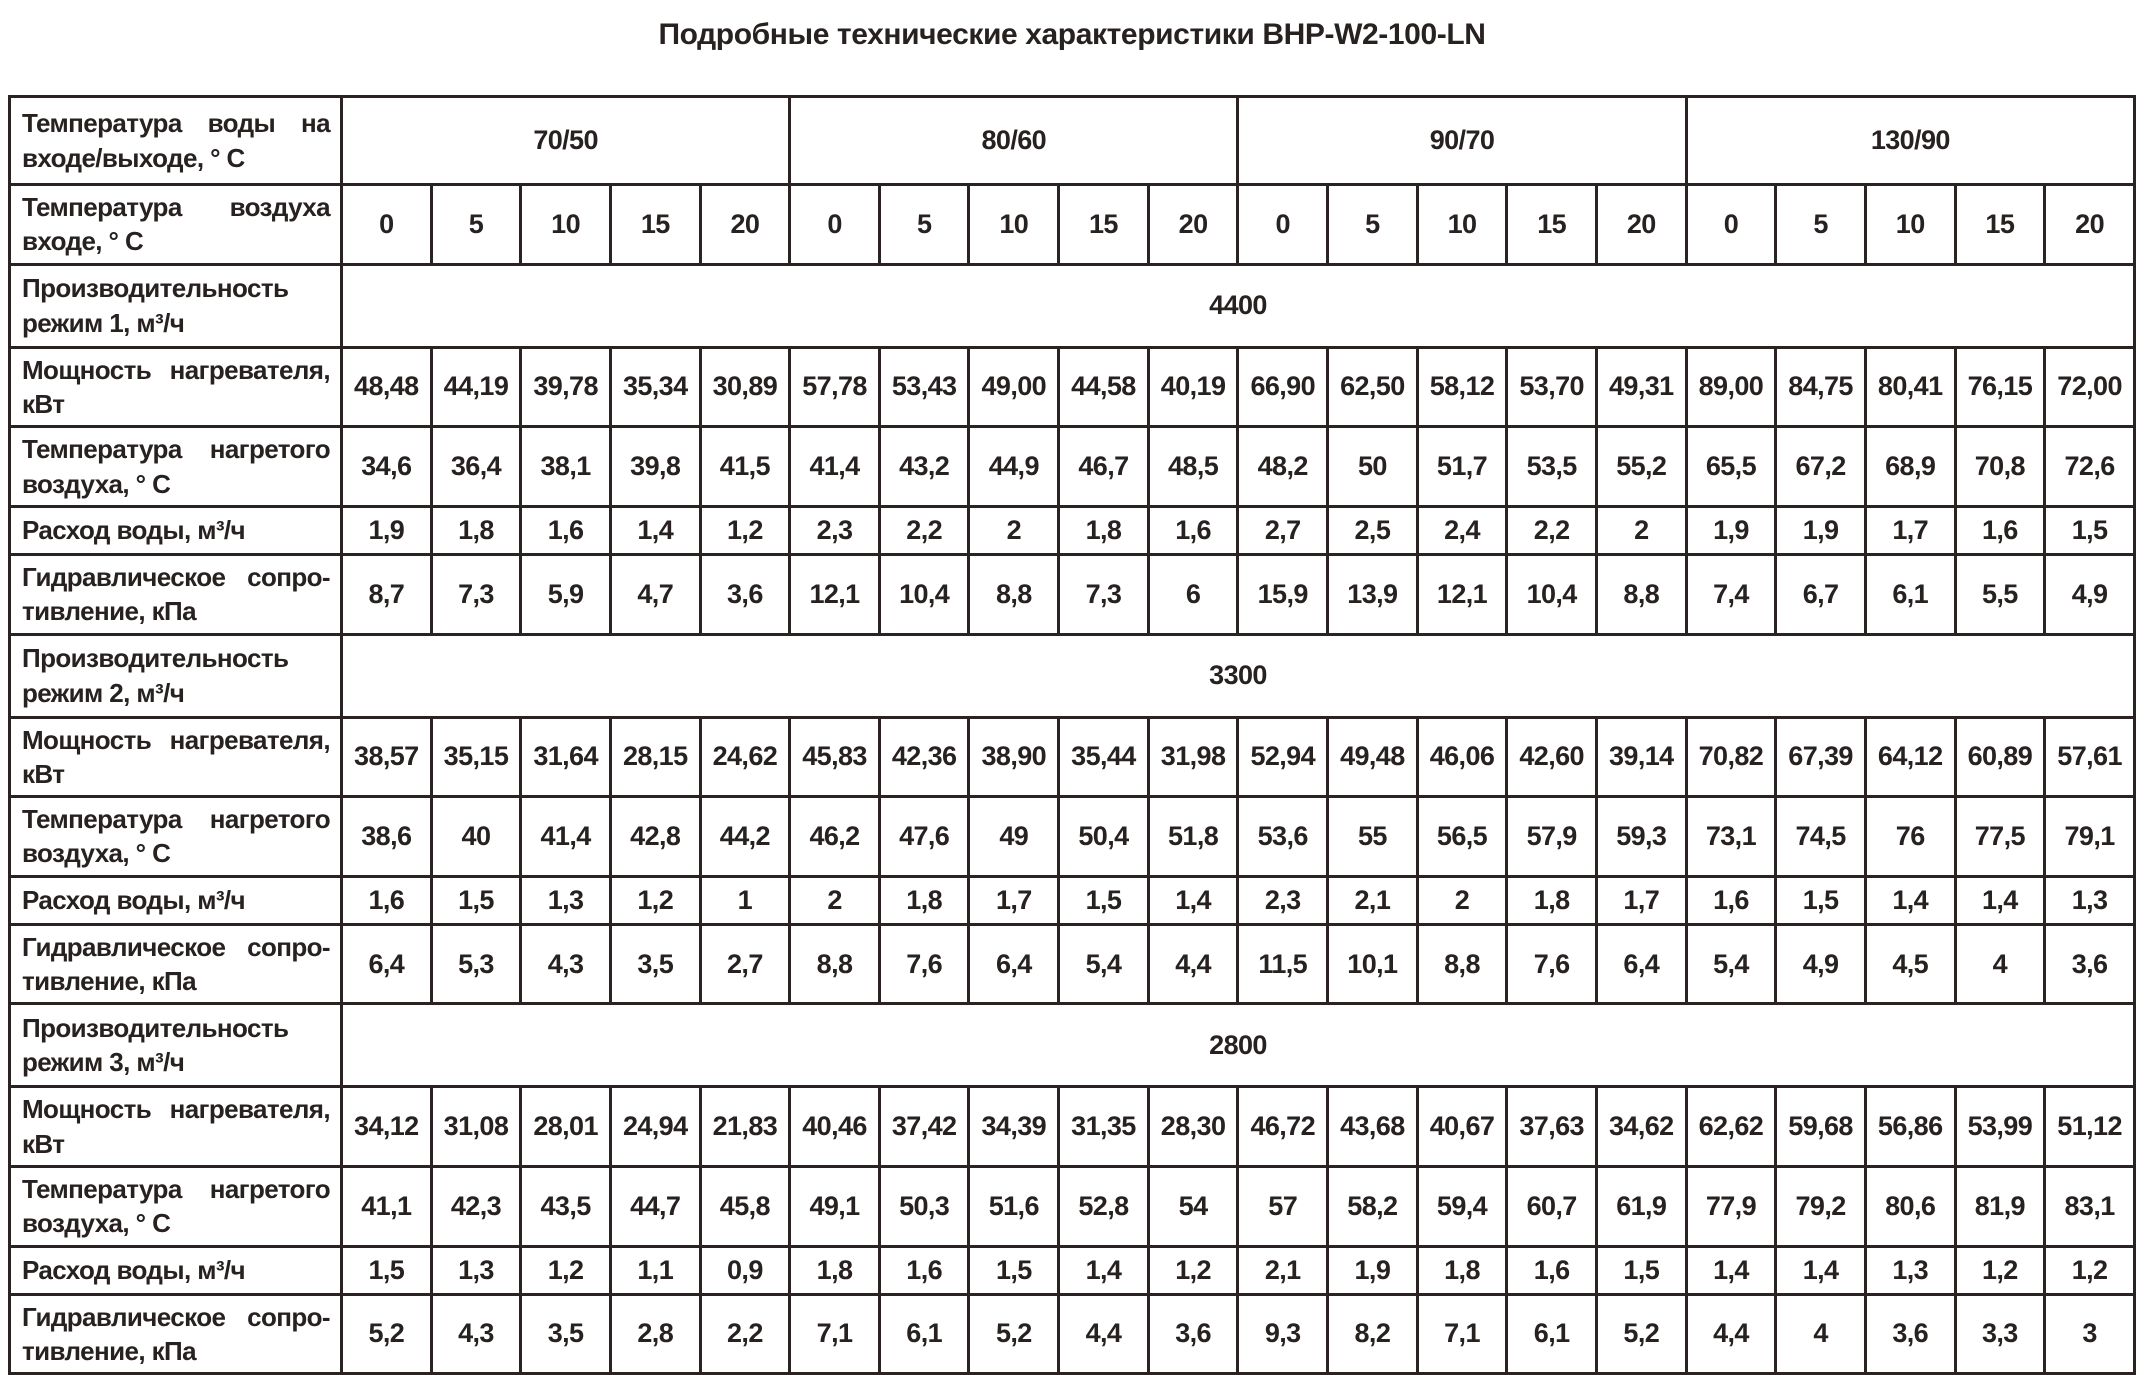  Describe the element at coordinates (175, 387) in the screenshot. I see `row-label-cell: Мощность нагревателя, кВт` at that location.